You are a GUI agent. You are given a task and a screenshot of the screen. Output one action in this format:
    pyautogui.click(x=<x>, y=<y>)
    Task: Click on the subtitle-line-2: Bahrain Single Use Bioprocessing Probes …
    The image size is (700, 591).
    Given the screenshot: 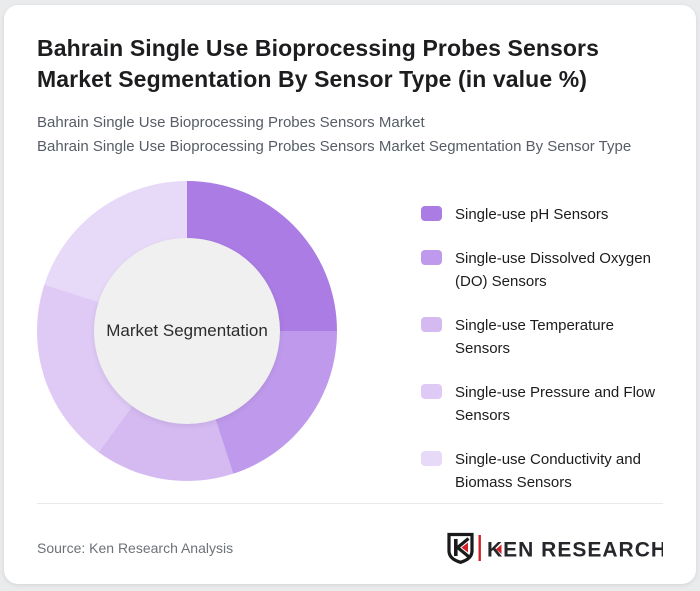 What is the action you would take?
    pyautogui.click(x=334, y=147)
    